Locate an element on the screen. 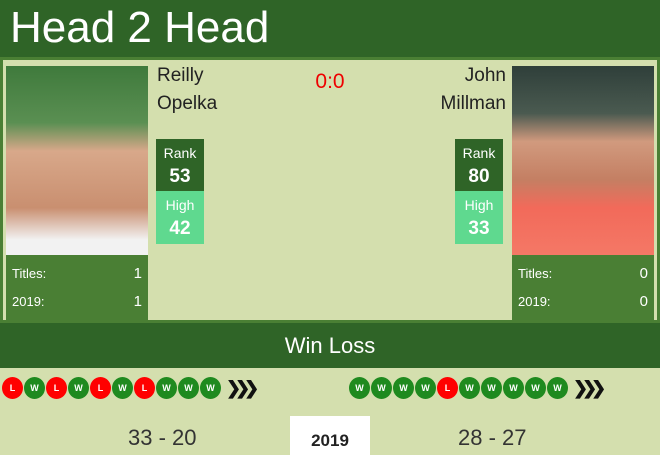 This screenshot has width=660, height=455. player2-form: W W W W L W W W W W ❯❯❯ is located at coordinates (477, 388).